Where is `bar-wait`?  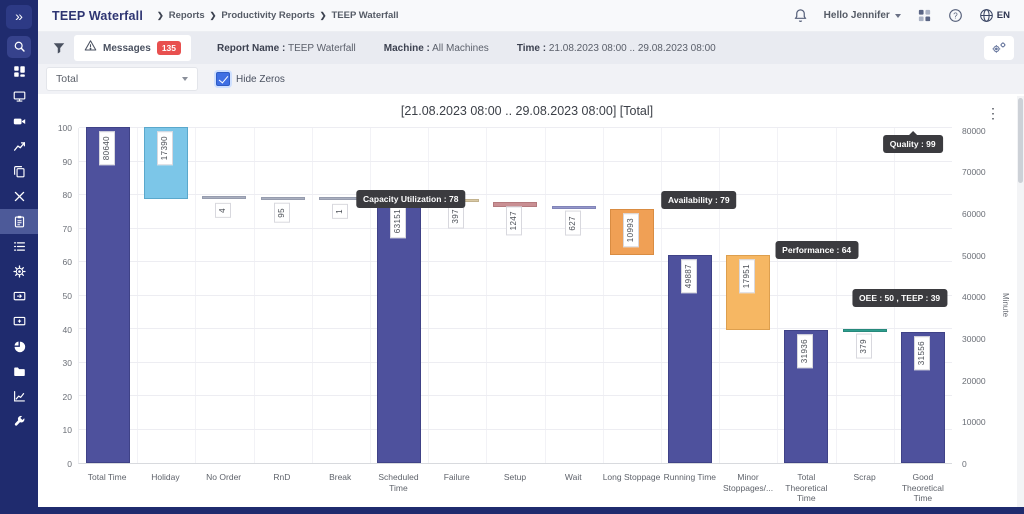 bar-wait is located at coordinates (573, 208).